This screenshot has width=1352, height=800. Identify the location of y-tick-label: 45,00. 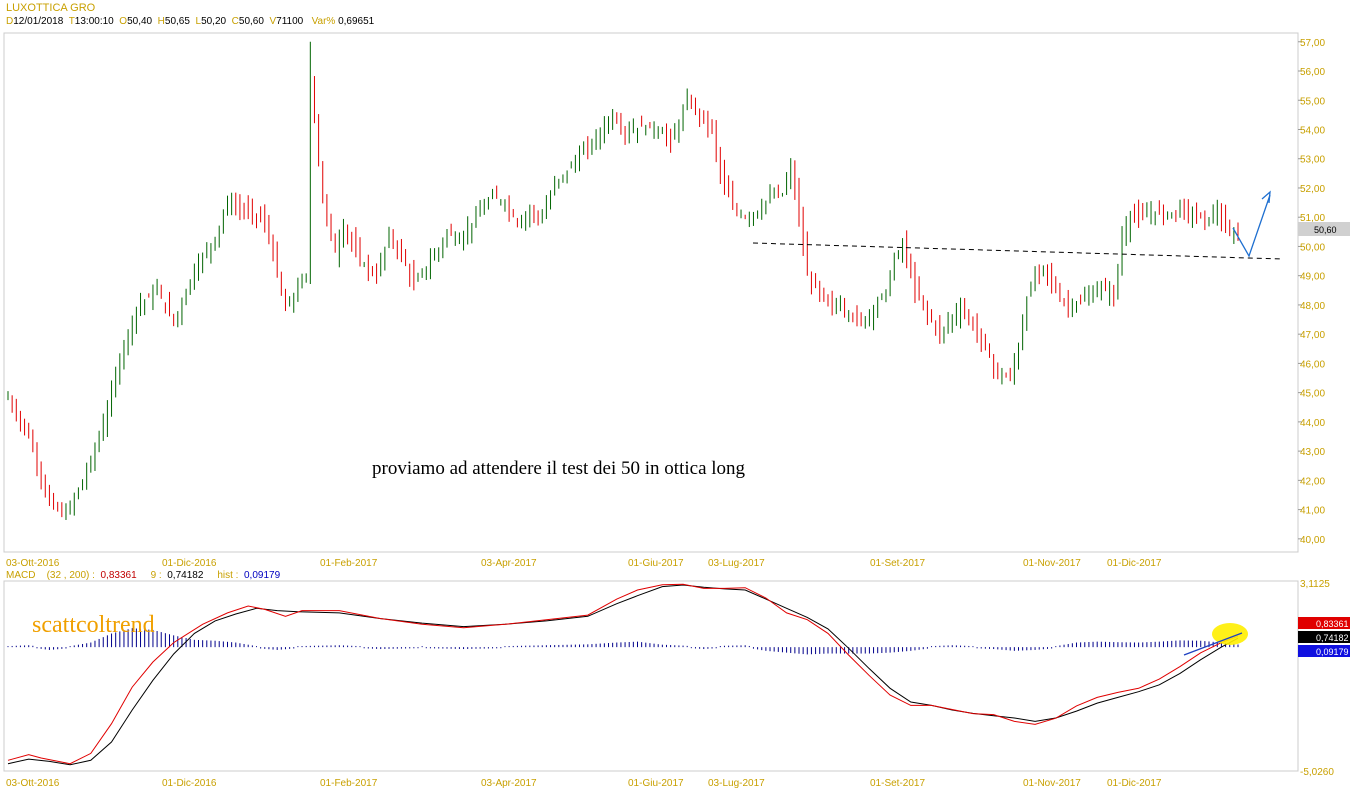
(1312, 394).